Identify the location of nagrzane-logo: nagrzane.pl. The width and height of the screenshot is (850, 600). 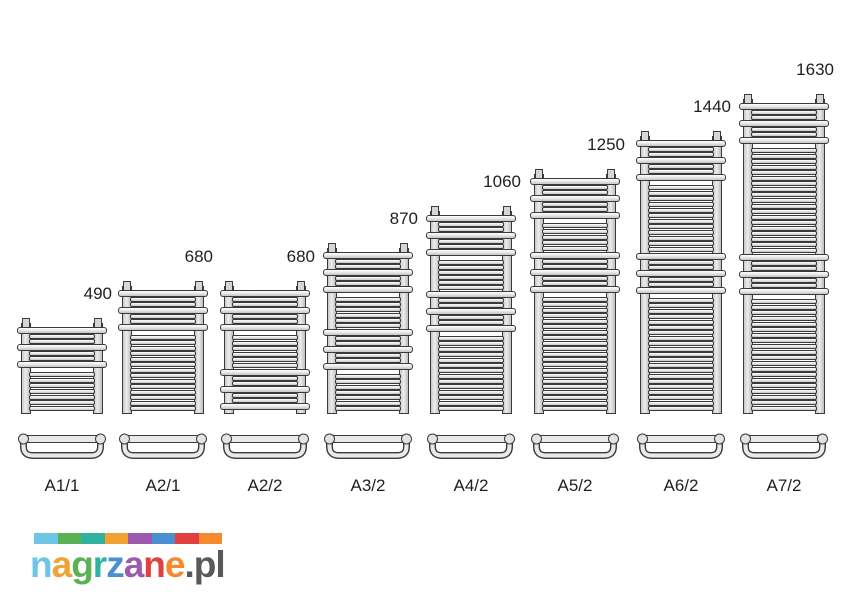
(128, 559).